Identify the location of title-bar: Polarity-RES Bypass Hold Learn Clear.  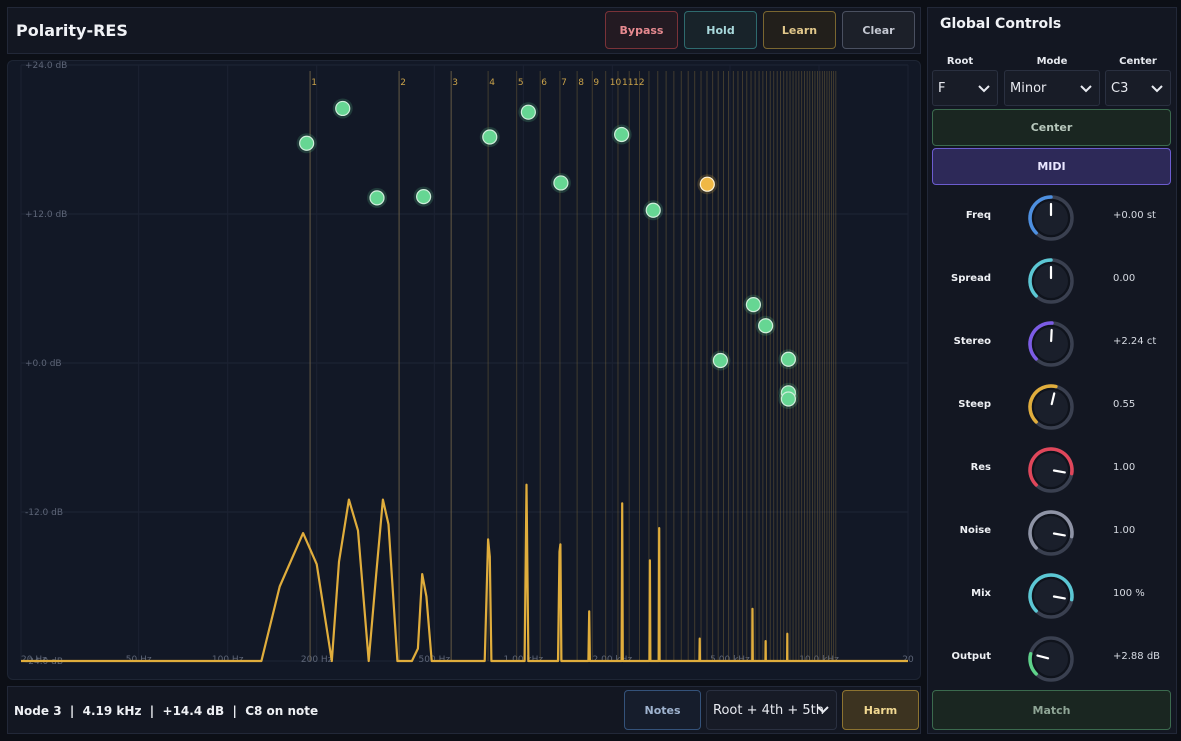
(464, 30).